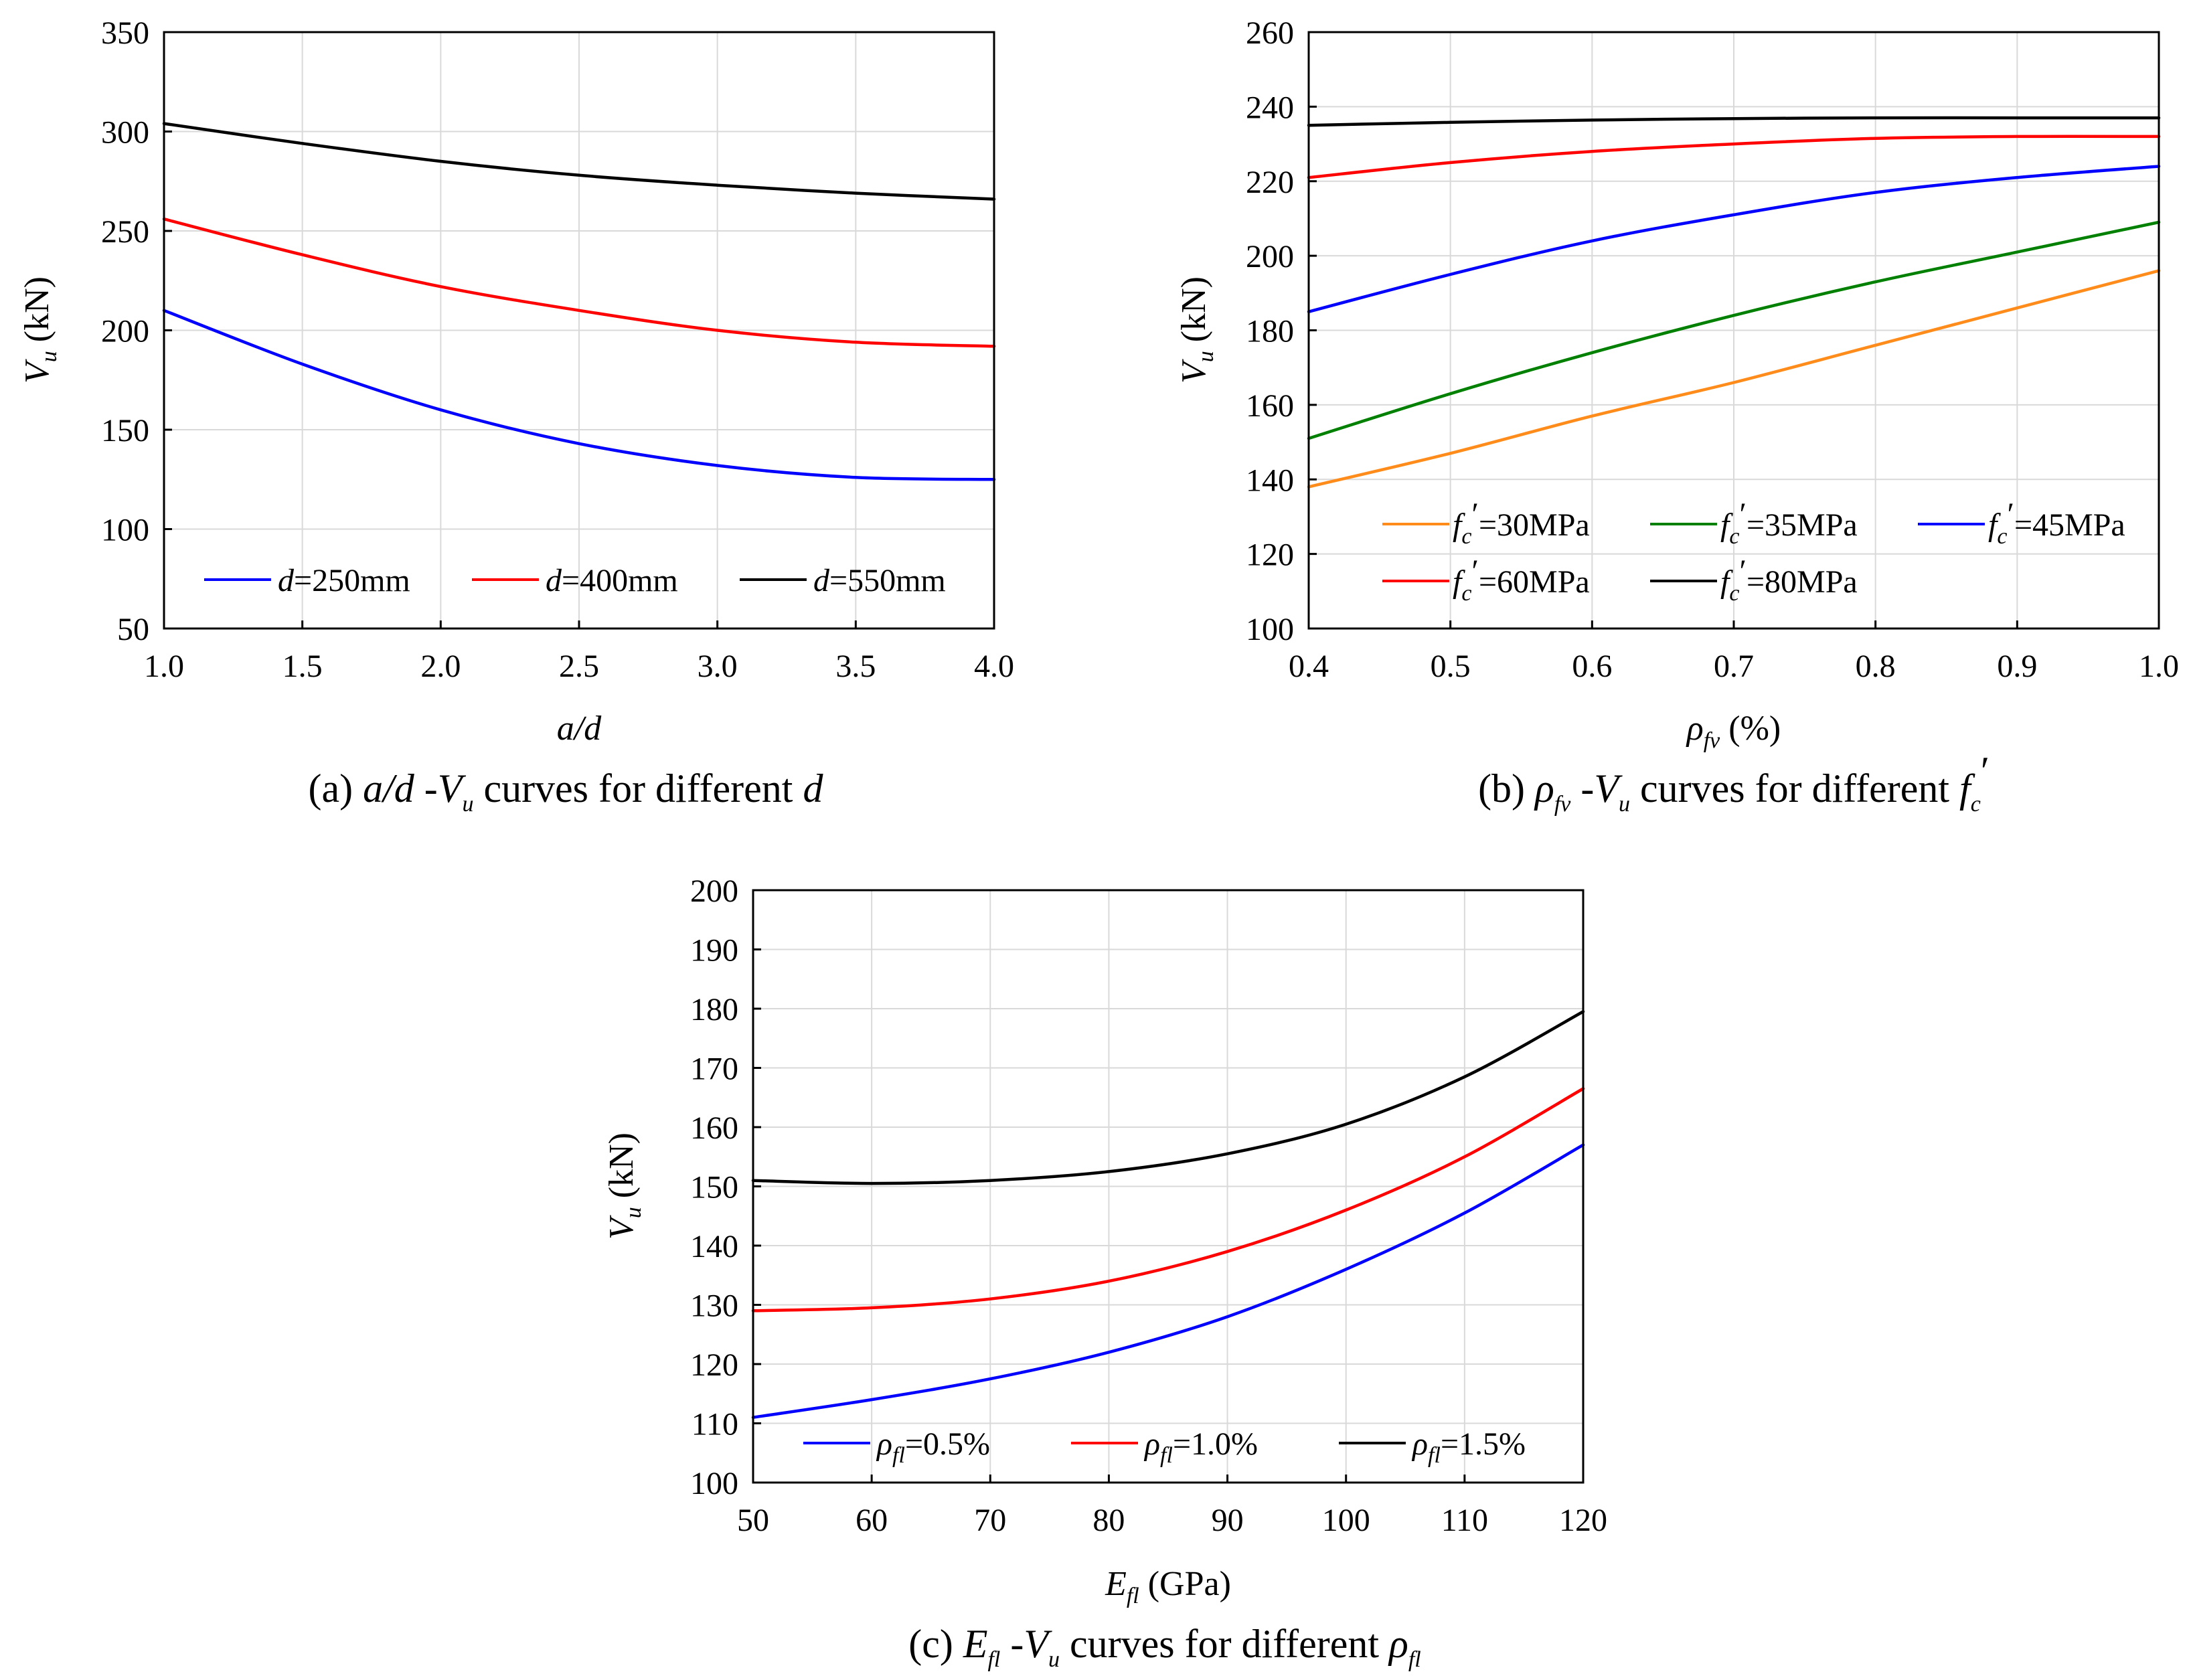 This screenshot has width=2191, height=1680. I want to click on panel-a-x-tick-label: 2.0, so click(441, 666).